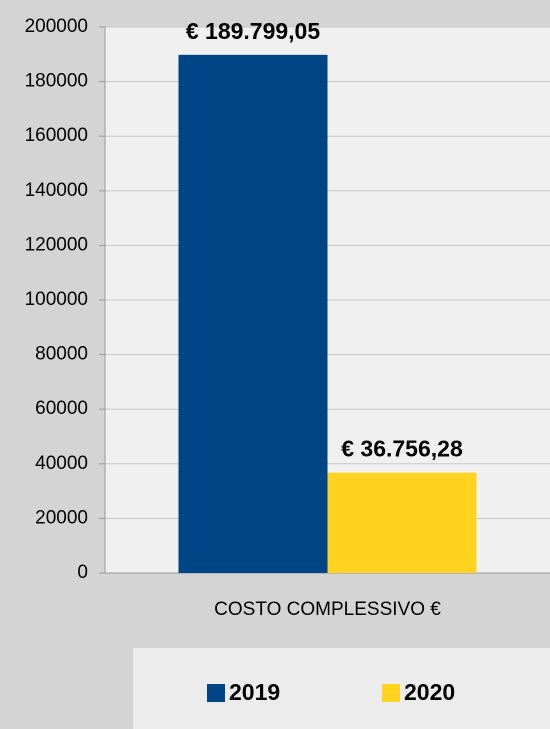  Describe the element at coordinates (61, 408) in the screenshot. I see `y-tick-label: 60000` at that location.